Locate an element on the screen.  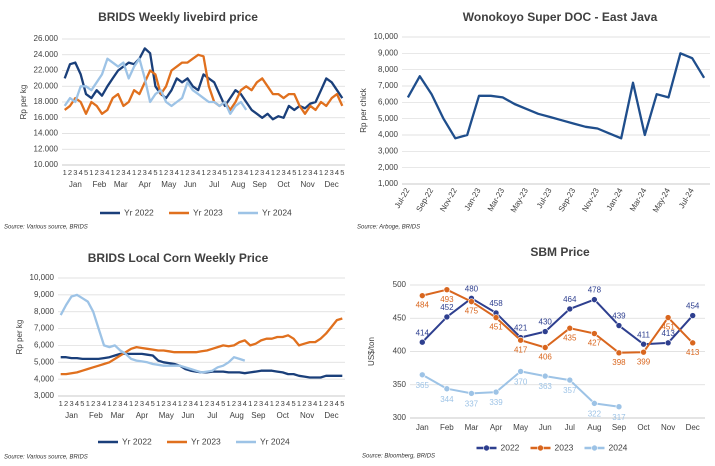
x-tick-label: Aug is located at coordinates (594, 427).